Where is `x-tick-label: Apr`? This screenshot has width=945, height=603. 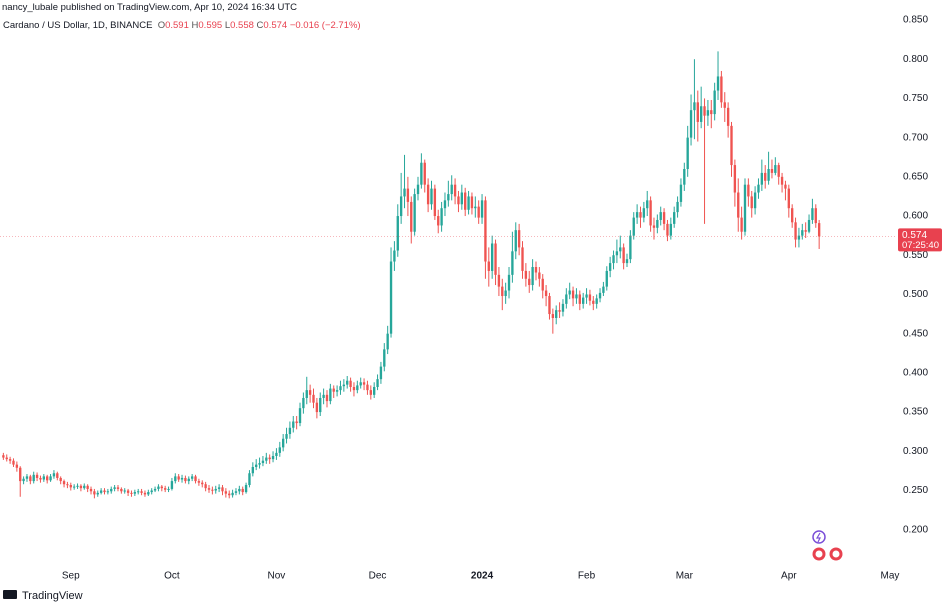 x-tick-label: Apr is located at coordinates (789, 576).